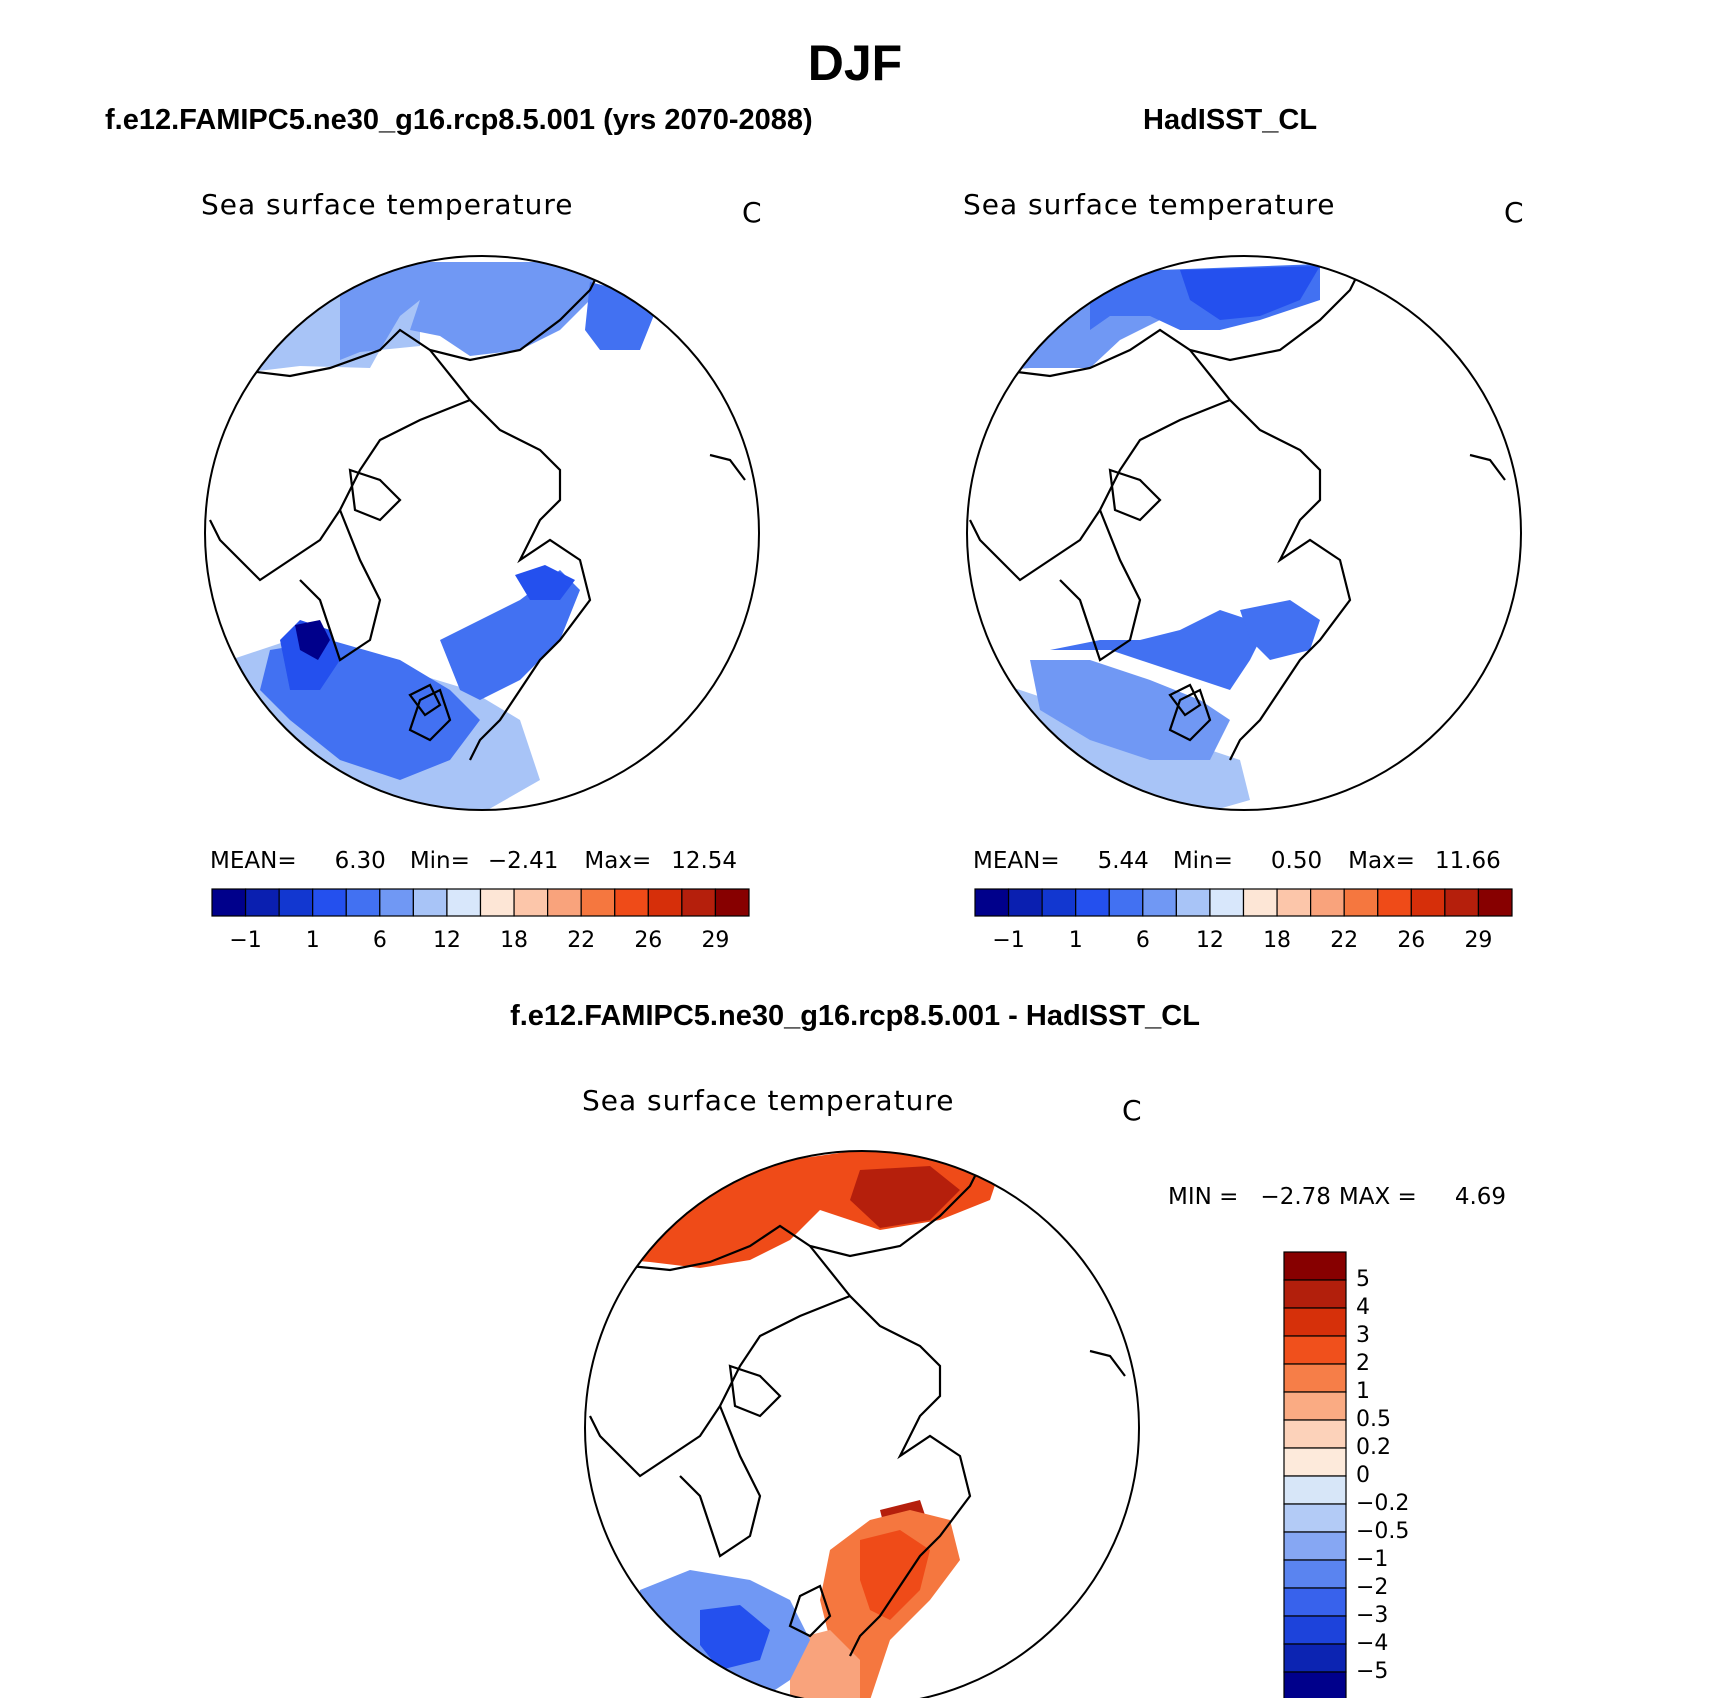 The height and width of the screenshot is (1698, 1710). I want to click on diff-variable-label: Sea surface temperature, so click(768, 1100).